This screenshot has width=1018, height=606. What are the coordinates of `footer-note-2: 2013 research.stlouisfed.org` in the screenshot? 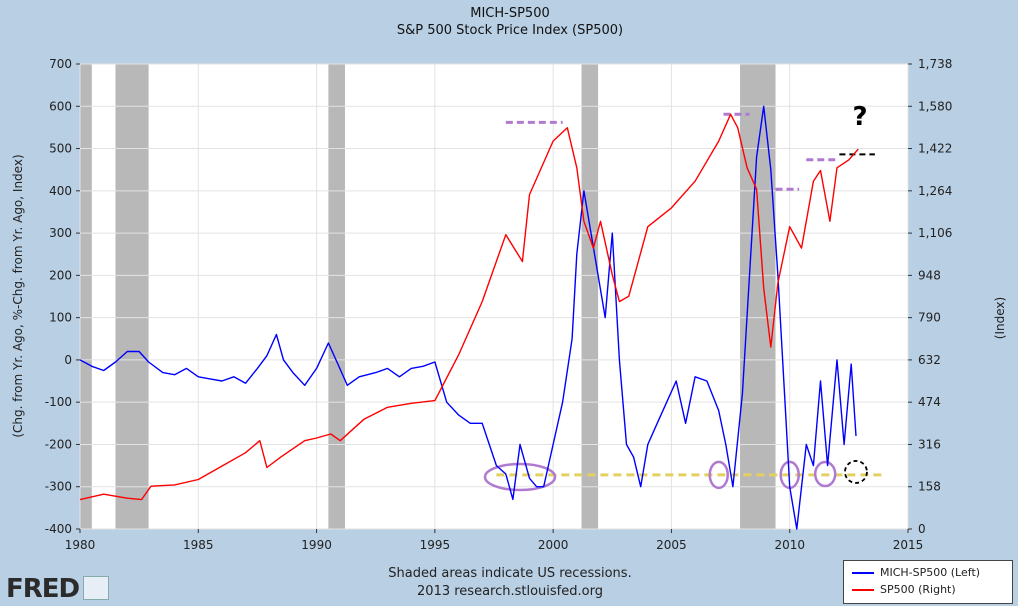 It's located at (510, 591).